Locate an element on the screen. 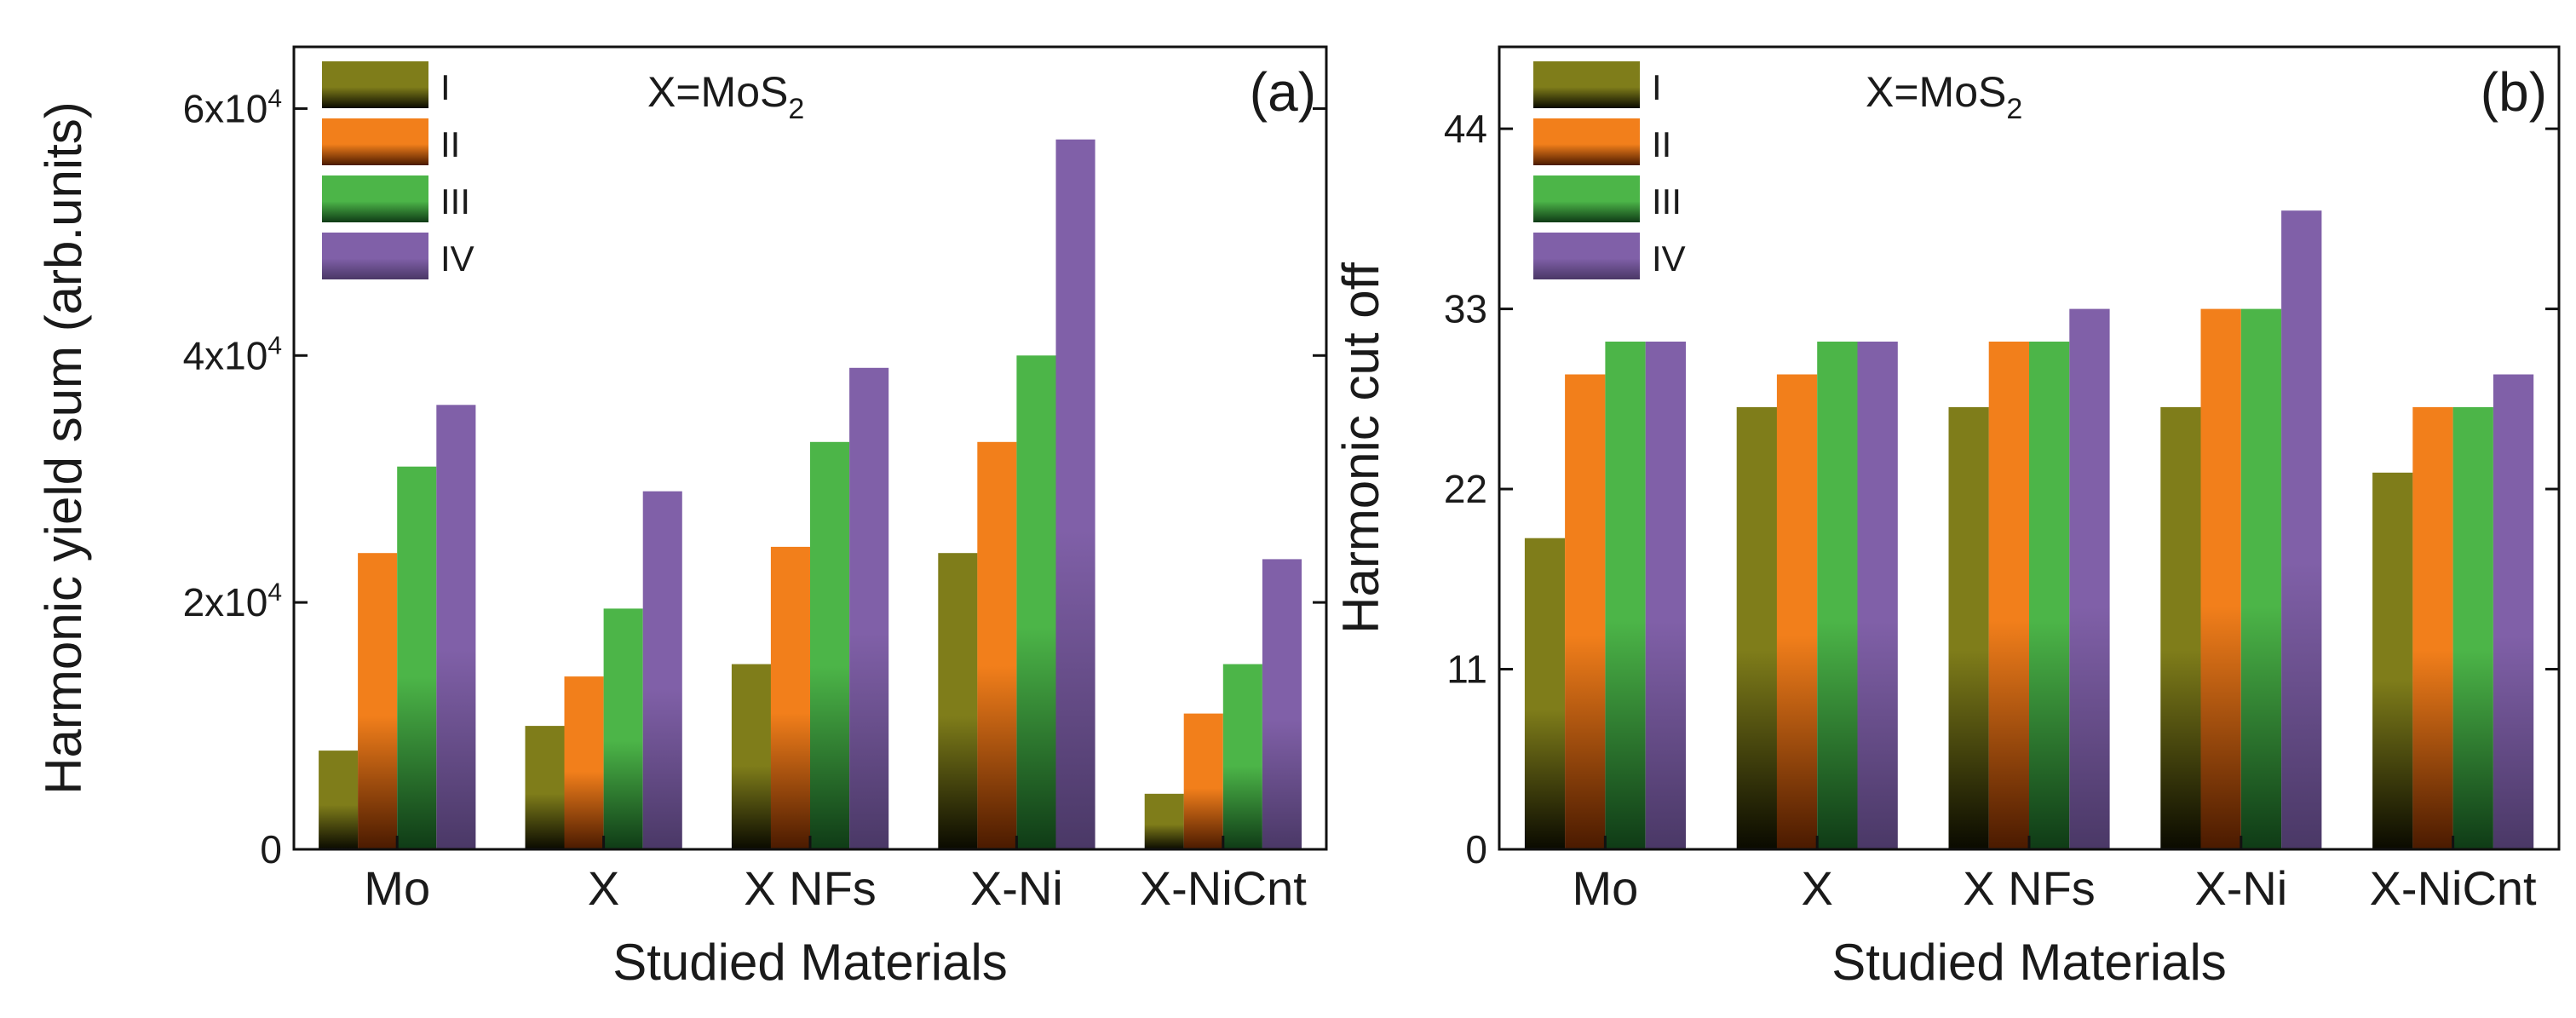  y-tick-label: 2x10⁴ is located at coordinates (233, 601).